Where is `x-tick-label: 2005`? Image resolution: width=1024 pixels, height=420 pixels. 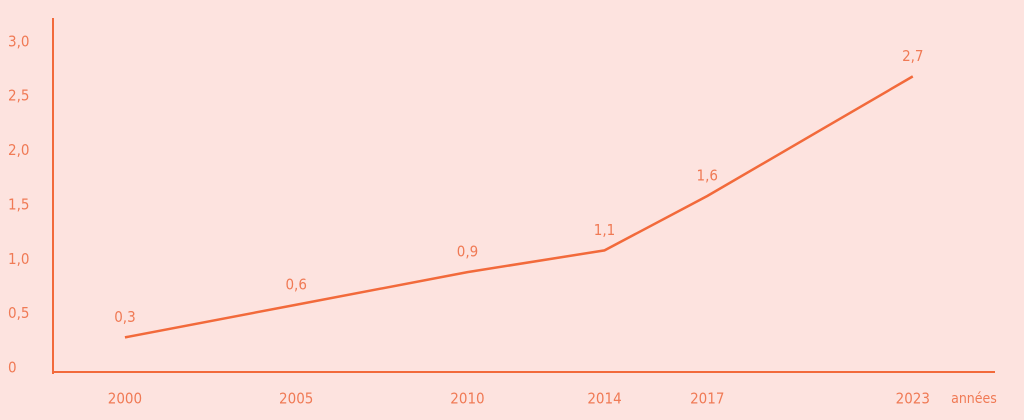
x-tick-label: 2005 is located at coordinates (296, 399).